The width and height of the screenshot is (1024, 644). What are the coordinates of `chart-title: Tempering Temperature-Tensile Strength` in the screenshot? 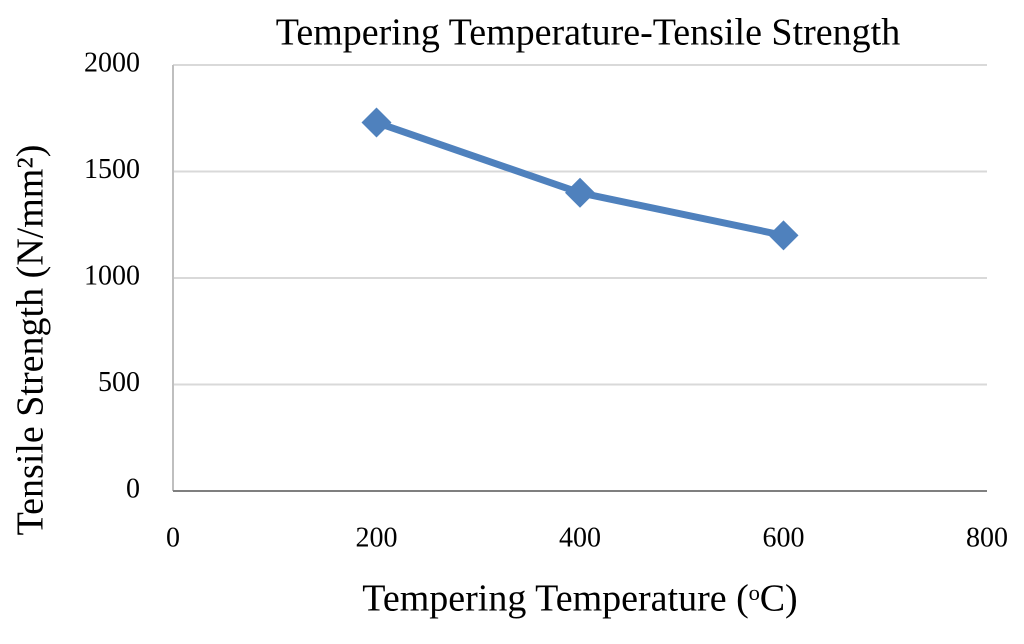 It's located at (588, 33).